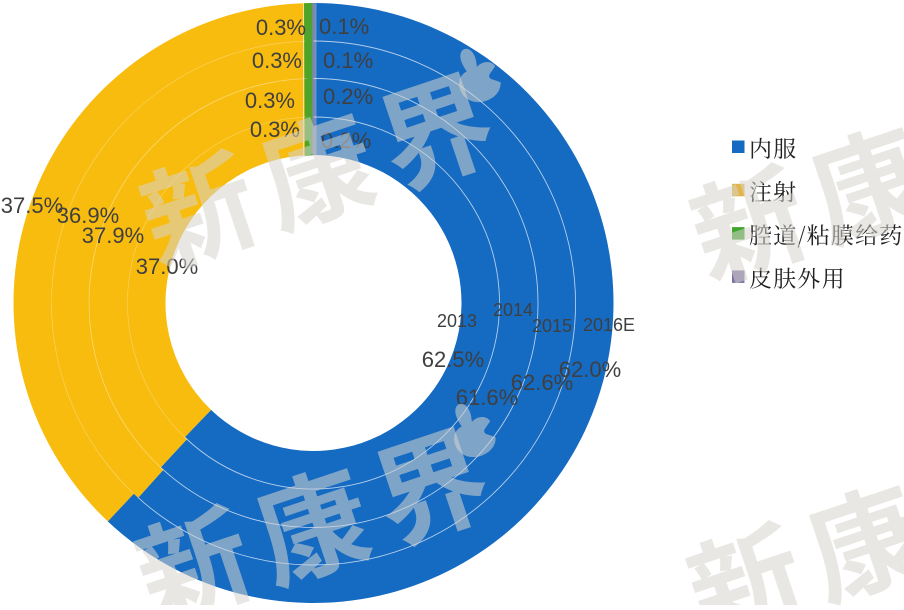 This screenshot has width=904, height=610. What do you see at coordinates (542, 382) in the screenshot?
I see `svg-text: 62.6%` at bounding box center [542, 382].